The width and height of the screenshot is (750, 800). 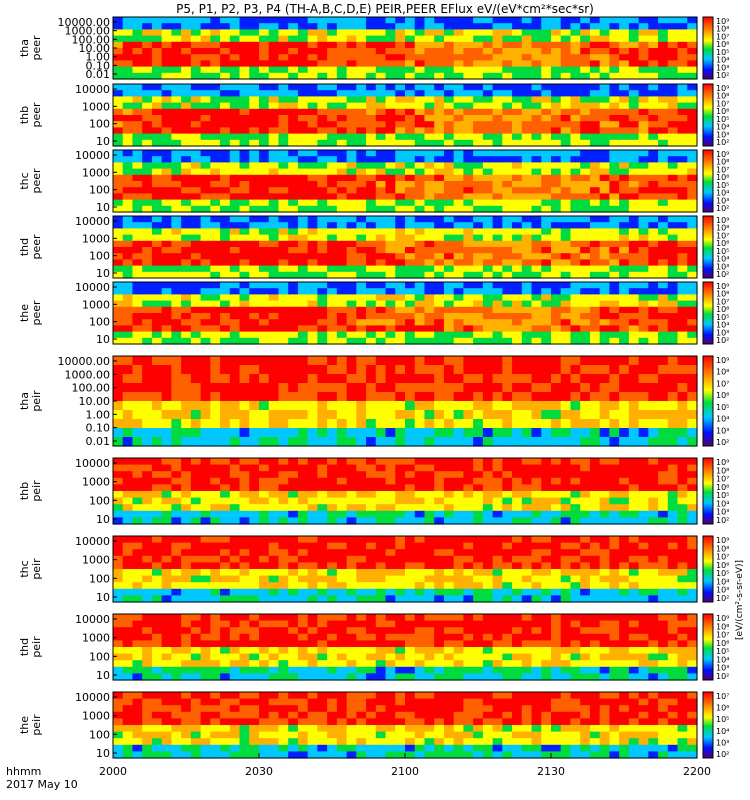 What do you see at coordinates (405, 771) in the screenshot?
I see `x-tick-label: 2100` at bounding box center [405, 771].